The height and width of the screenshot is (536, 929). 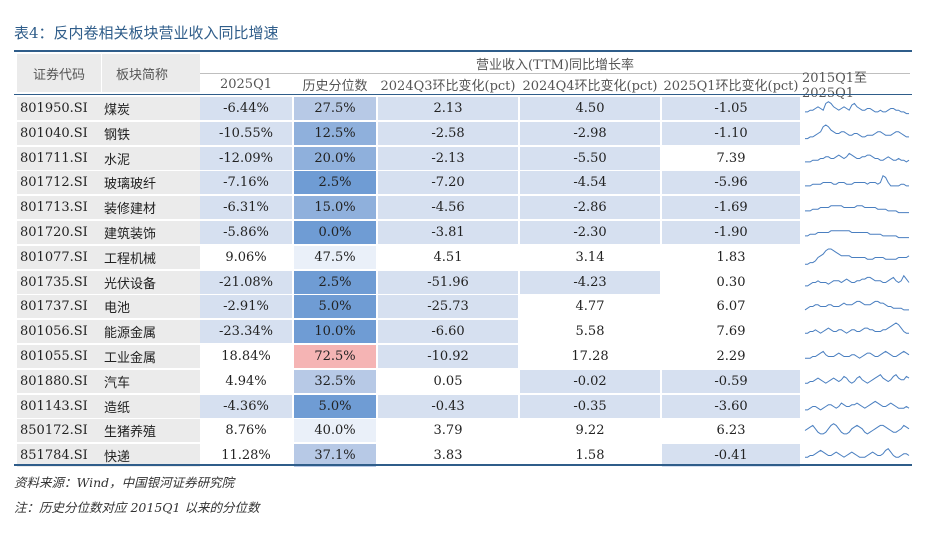 I want to click on cell-value-2024q4-change: -2.98, so click(x=590, y=133).